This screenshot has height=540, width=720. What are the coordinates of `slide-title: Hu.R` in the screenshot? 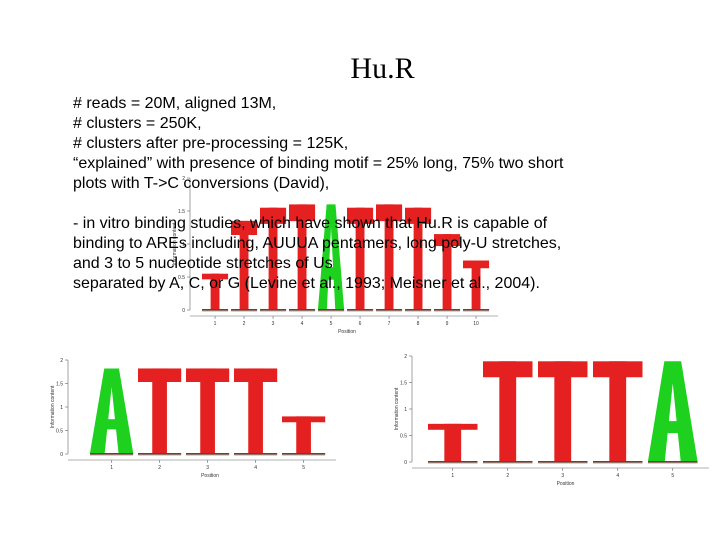 It's located at (382, 68).